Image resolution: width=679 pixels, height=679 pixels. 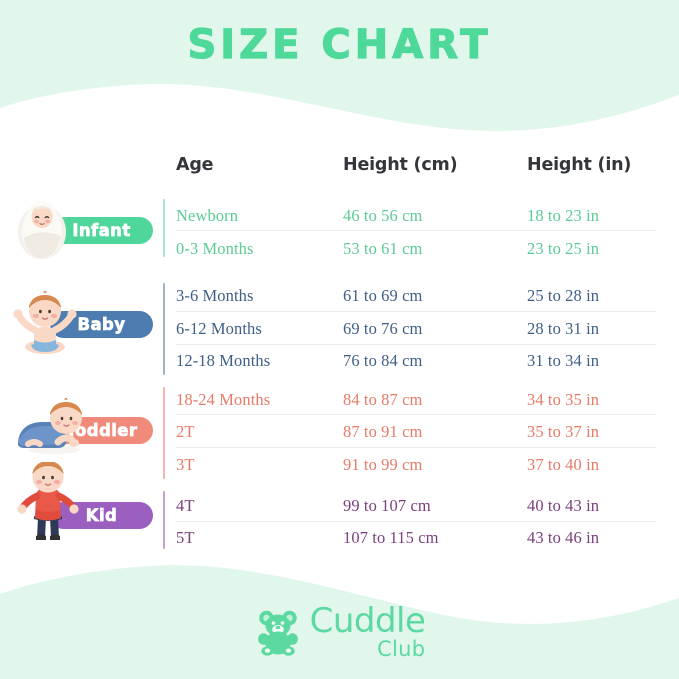 I want to click on cell-height-in: 28 to 31 in, so click(x=563, y=328).